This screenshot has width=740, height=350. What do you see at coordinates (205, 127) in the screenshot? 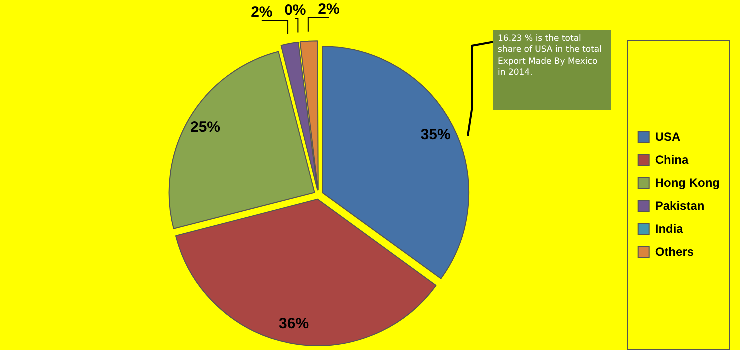
I see `data-label: 25%` at bounding box center [205, 127].